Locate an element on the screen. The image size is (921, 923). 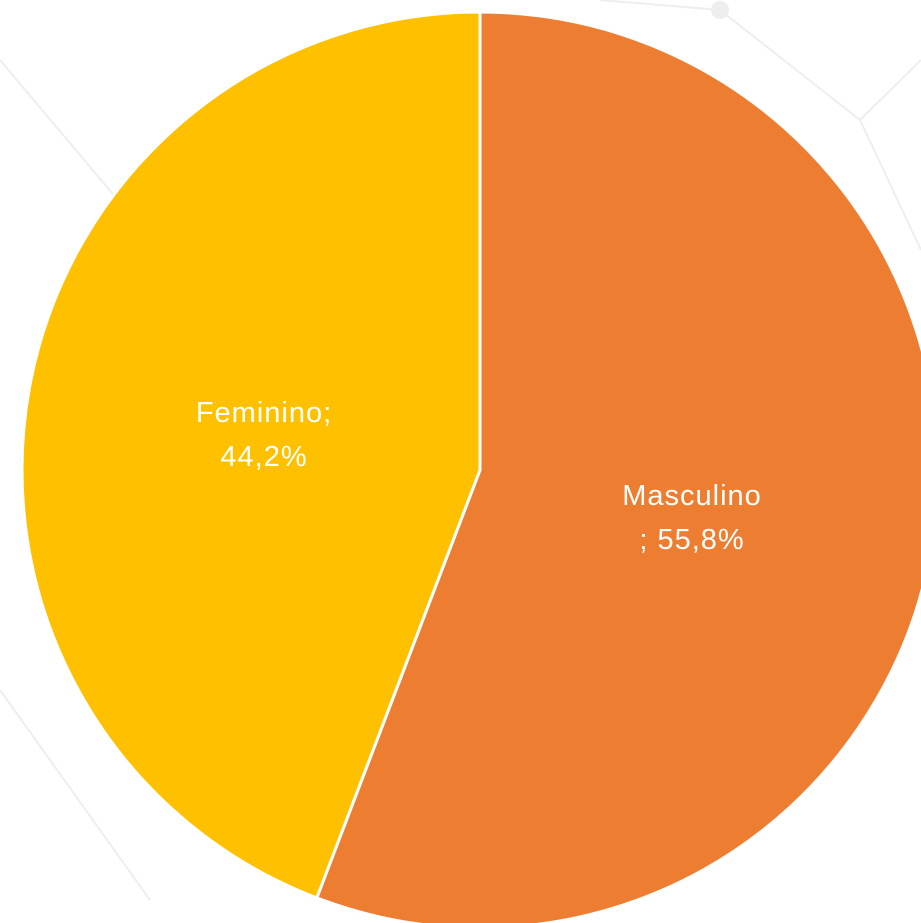
data-label-masculino: Masculino ; 55,8% is located at coordinates (692, 518).